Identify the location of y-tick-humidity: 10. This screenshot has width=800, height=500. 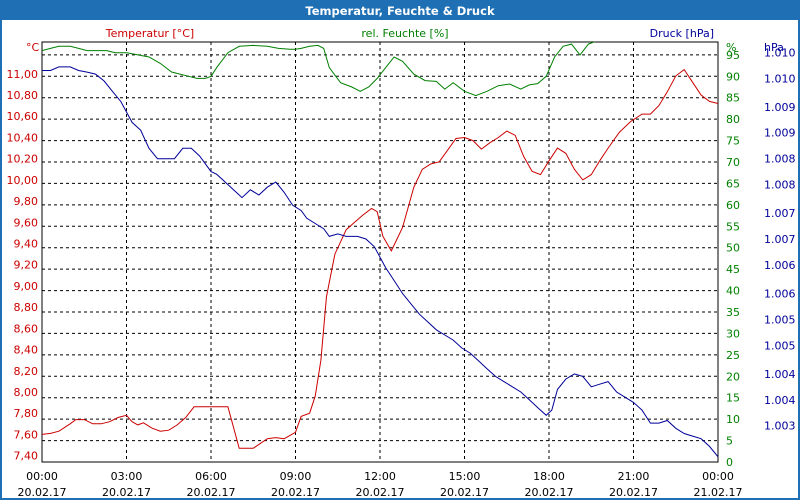
(733, 419).